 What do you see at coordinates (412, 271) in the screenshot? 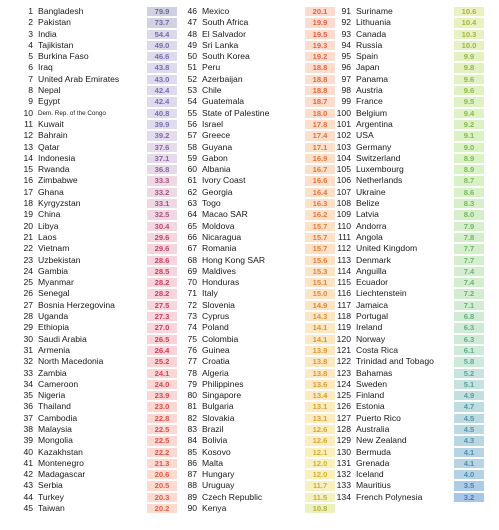
I see `table-row: 114 Anguilla 7.4` at bounding box center [412, 271].